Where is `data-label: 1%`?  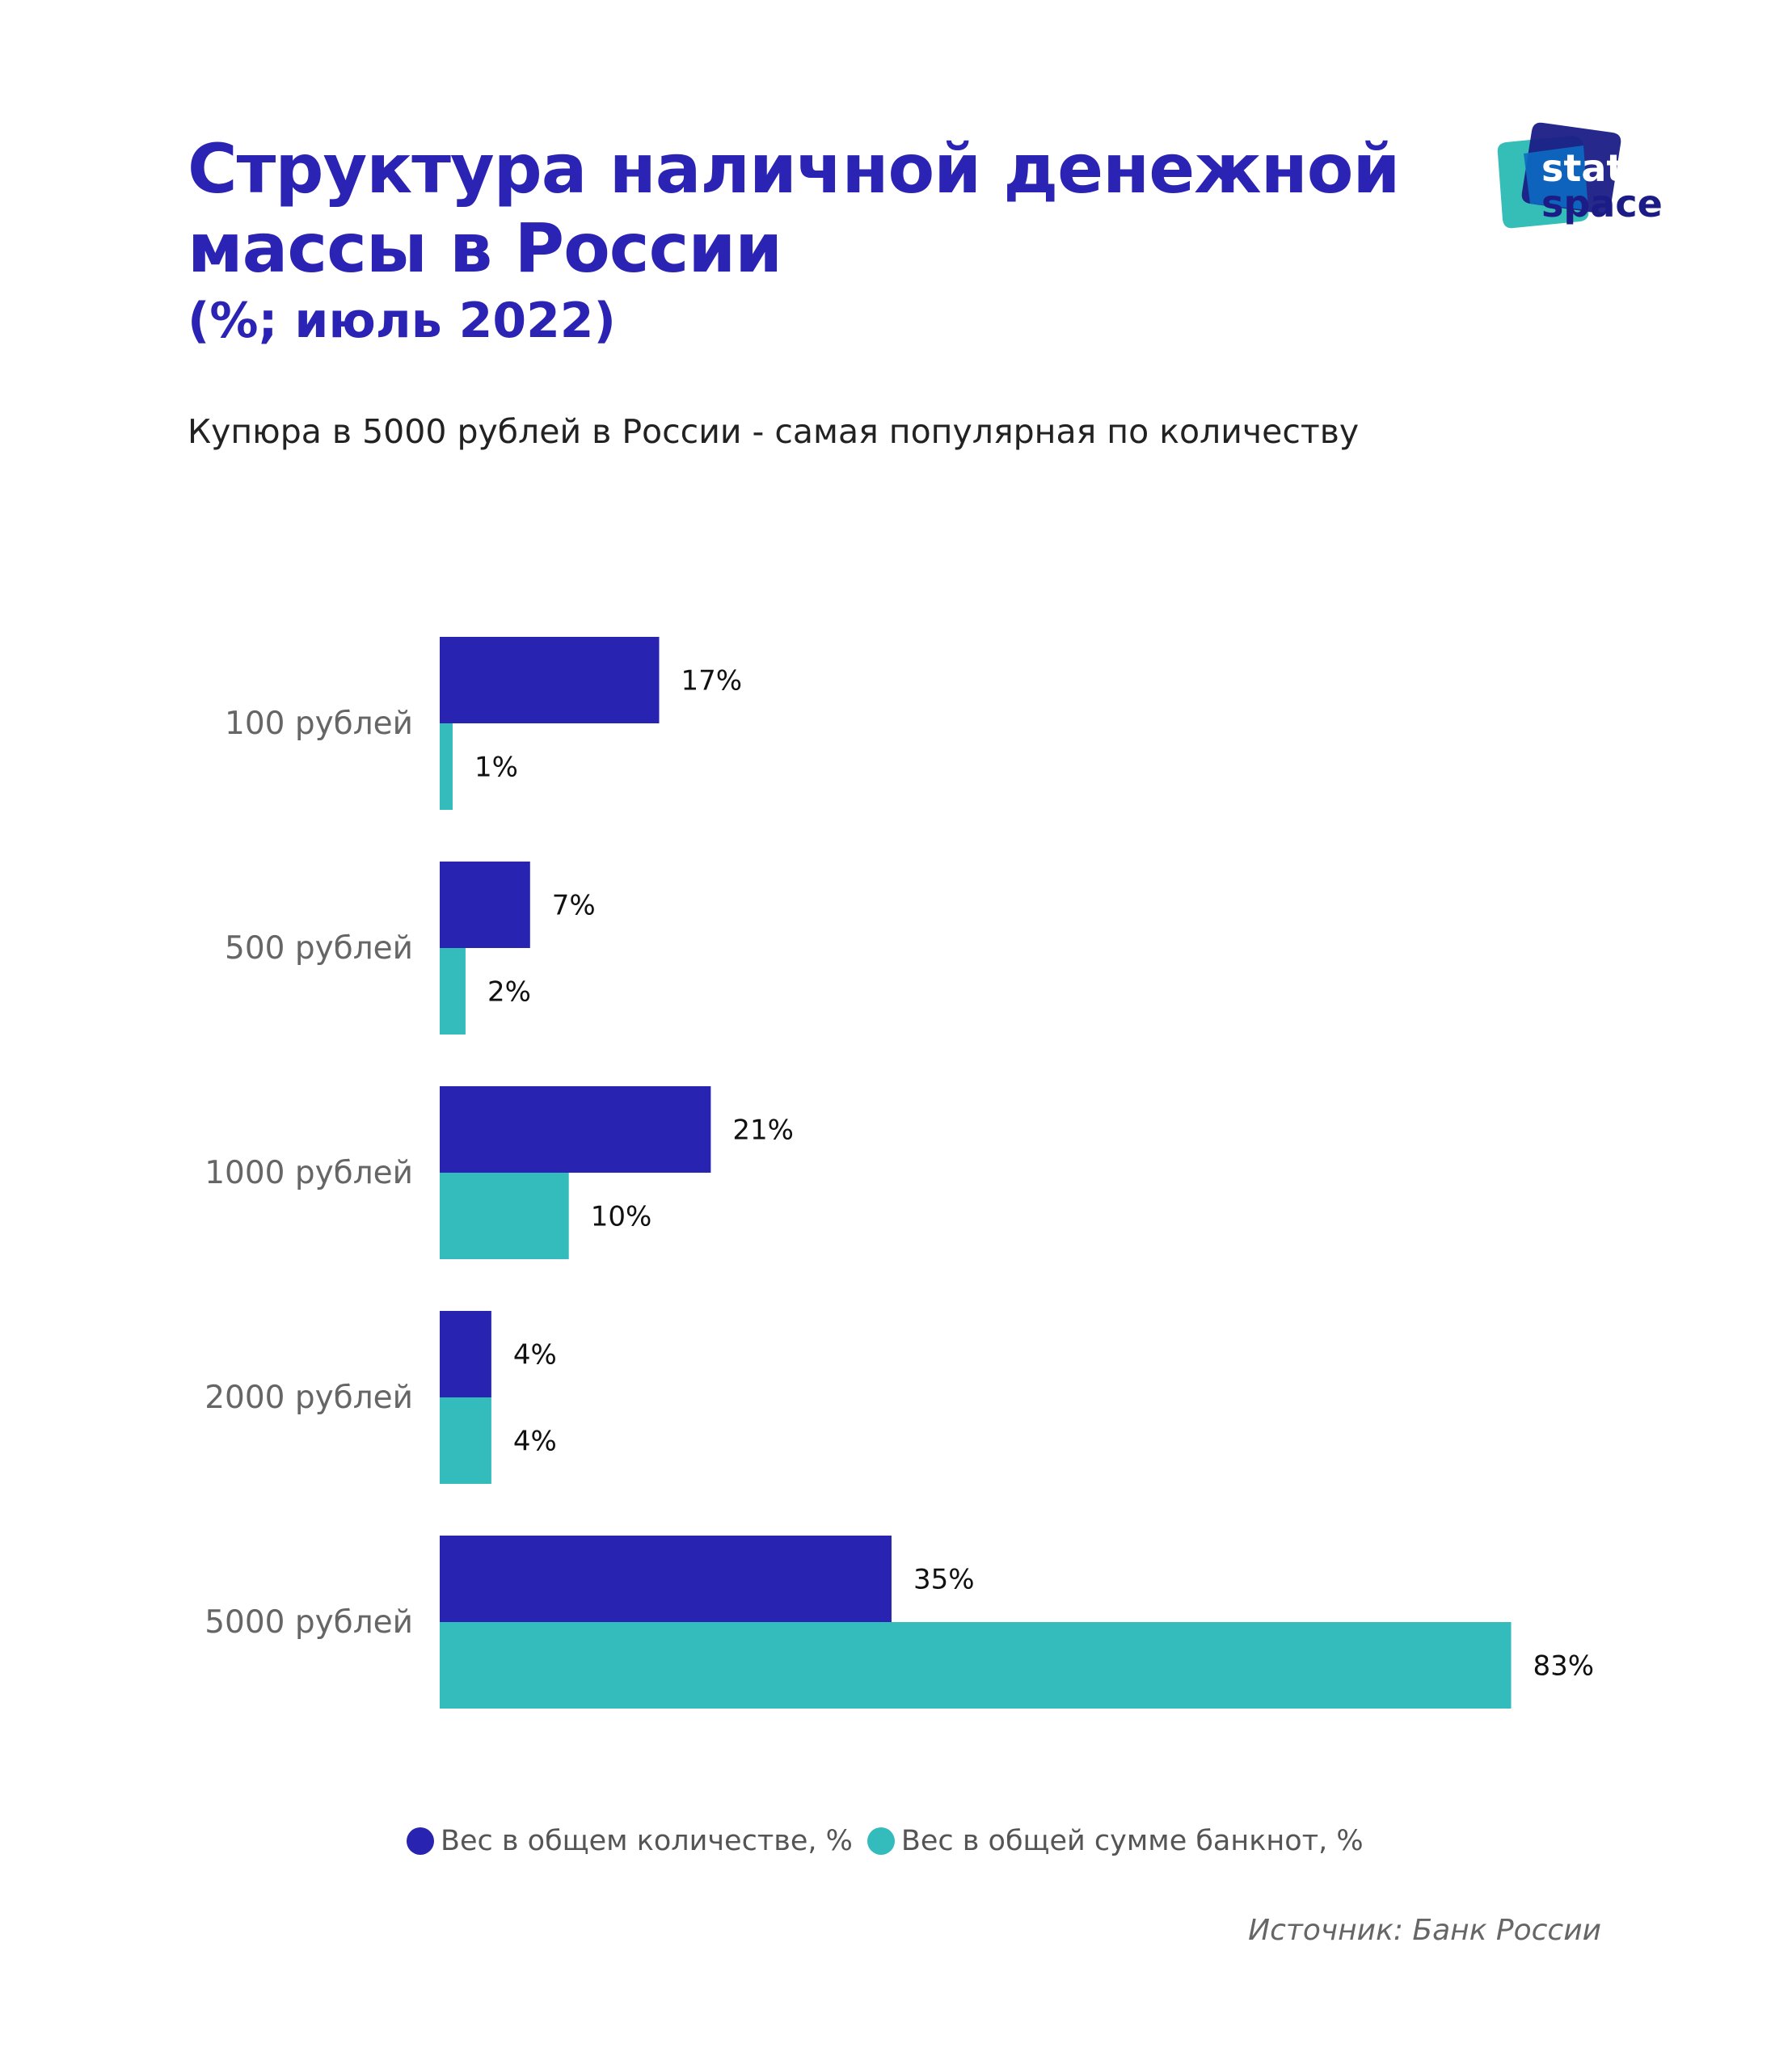 data-label: 1% is located at coordinates (496, 768).